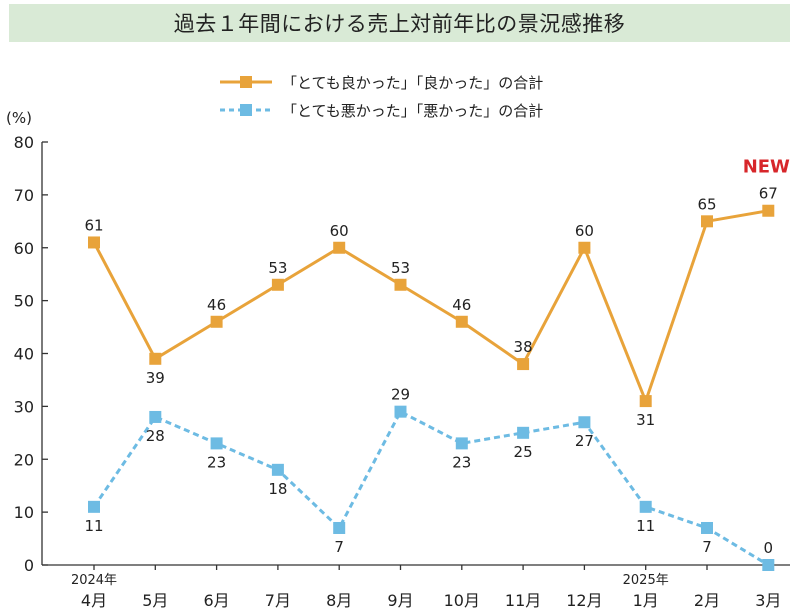 This screenshot has width=799, height=613. What do you see at coordinates (523, 347) in the screenshot?
I see `data-label: 38` at bounding box center [523, 347].